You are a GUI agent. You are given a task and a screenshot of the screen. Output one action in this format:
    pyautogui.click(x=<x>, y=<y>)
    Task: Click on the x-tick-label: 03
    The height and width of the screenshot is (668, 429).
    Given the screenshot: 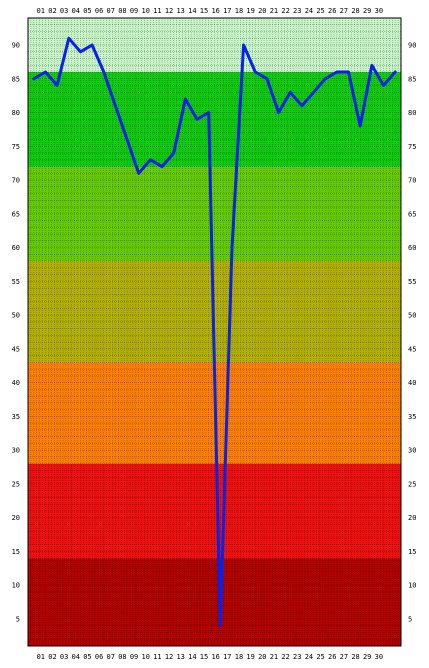 What is the action you would take?
    pyautogui.click(x=64, y=657)
    